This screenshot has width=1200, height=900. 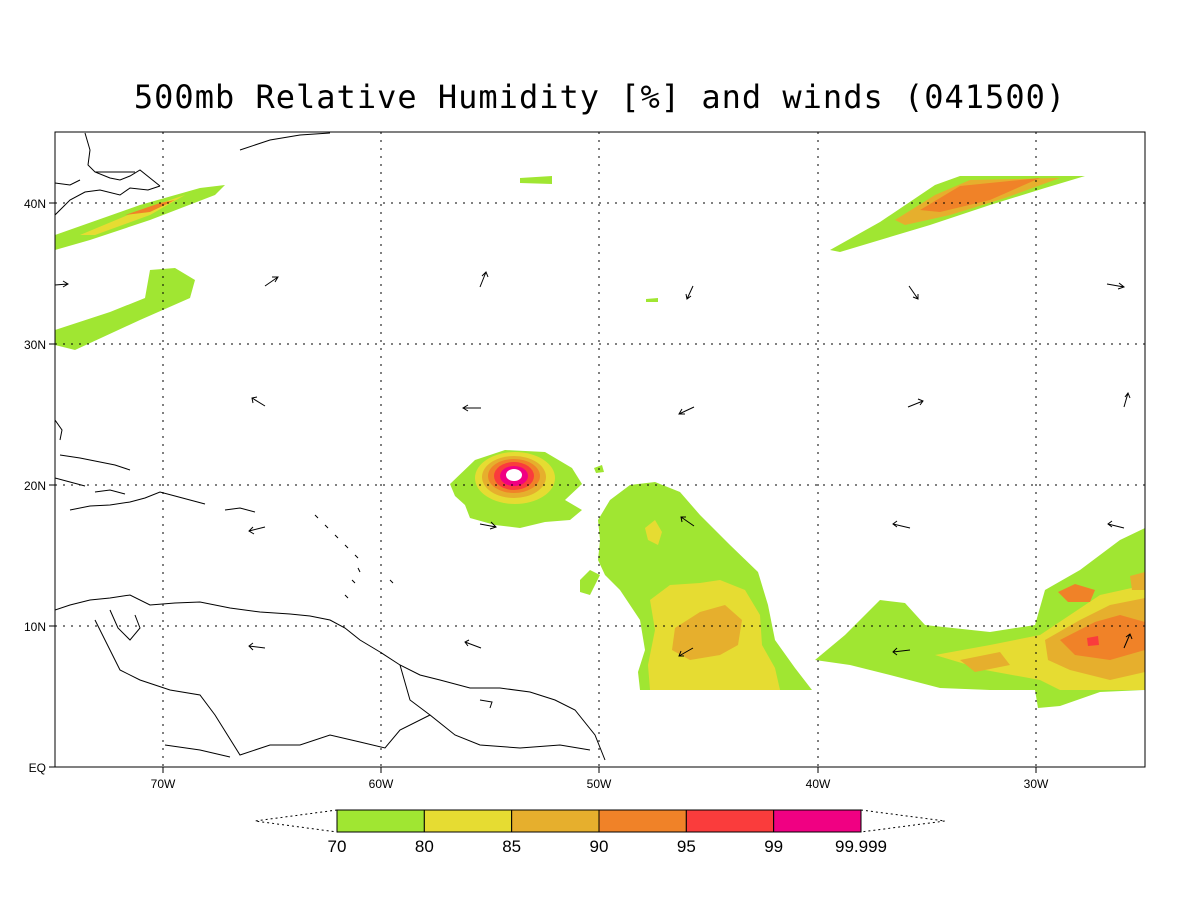 I want to click on lat-label-30n: 30N, so click(x=35, y=345).